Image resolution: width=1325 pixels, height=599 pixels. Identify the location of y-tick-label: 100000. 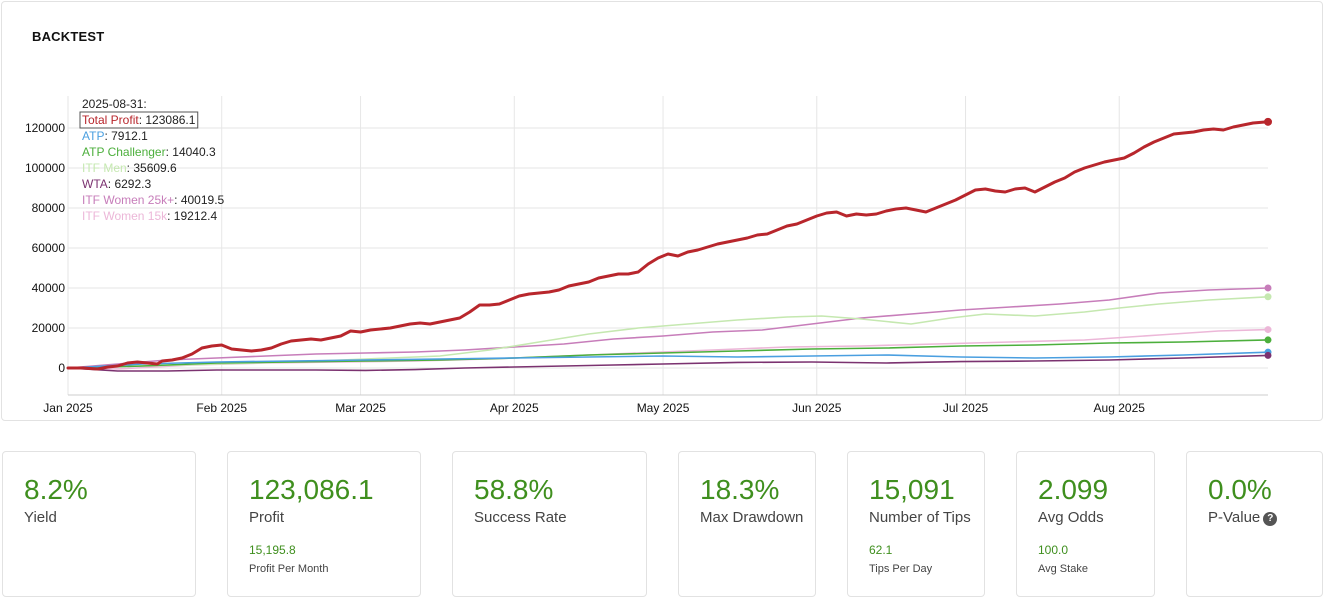
(45, 168).